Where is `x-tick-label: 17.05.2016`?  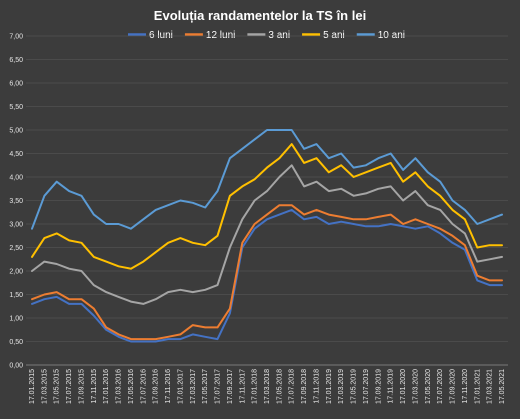
x-tick-label: 17.05.2016 is located at coordinates (131, 386).